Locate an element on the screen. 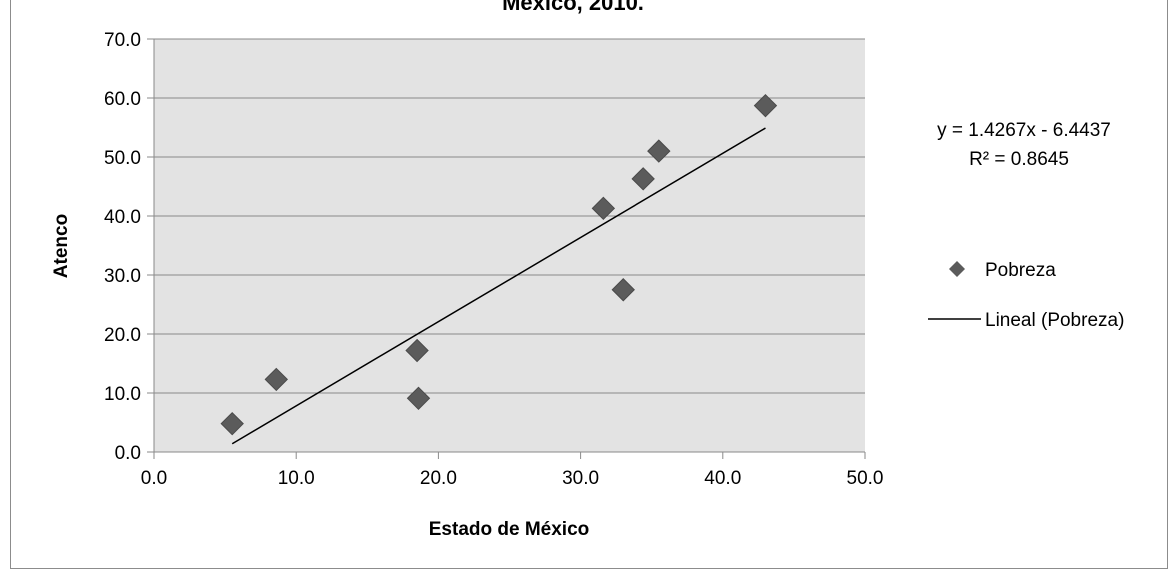 This screenshot has height=571, width=1170. x-tick-label: 20.0 is located at coordinates (438, 478).